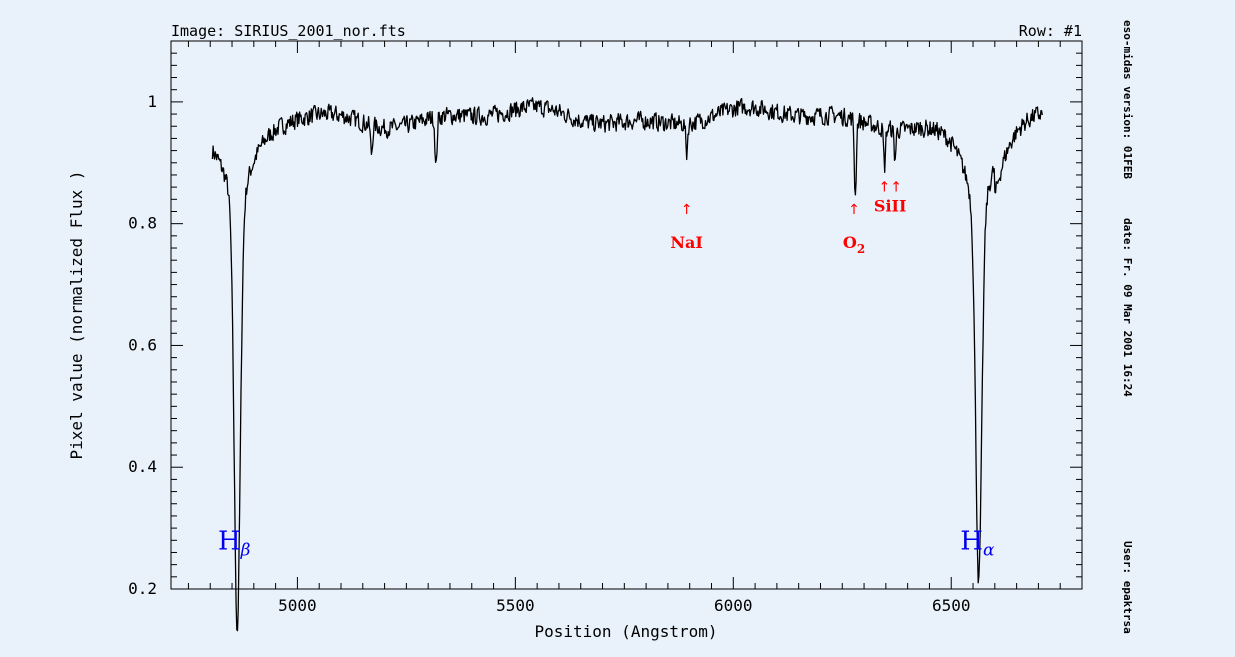 This screenshot has height=657, width=1235. I want to click on x-tick-label: 5000, so click(297, 605).